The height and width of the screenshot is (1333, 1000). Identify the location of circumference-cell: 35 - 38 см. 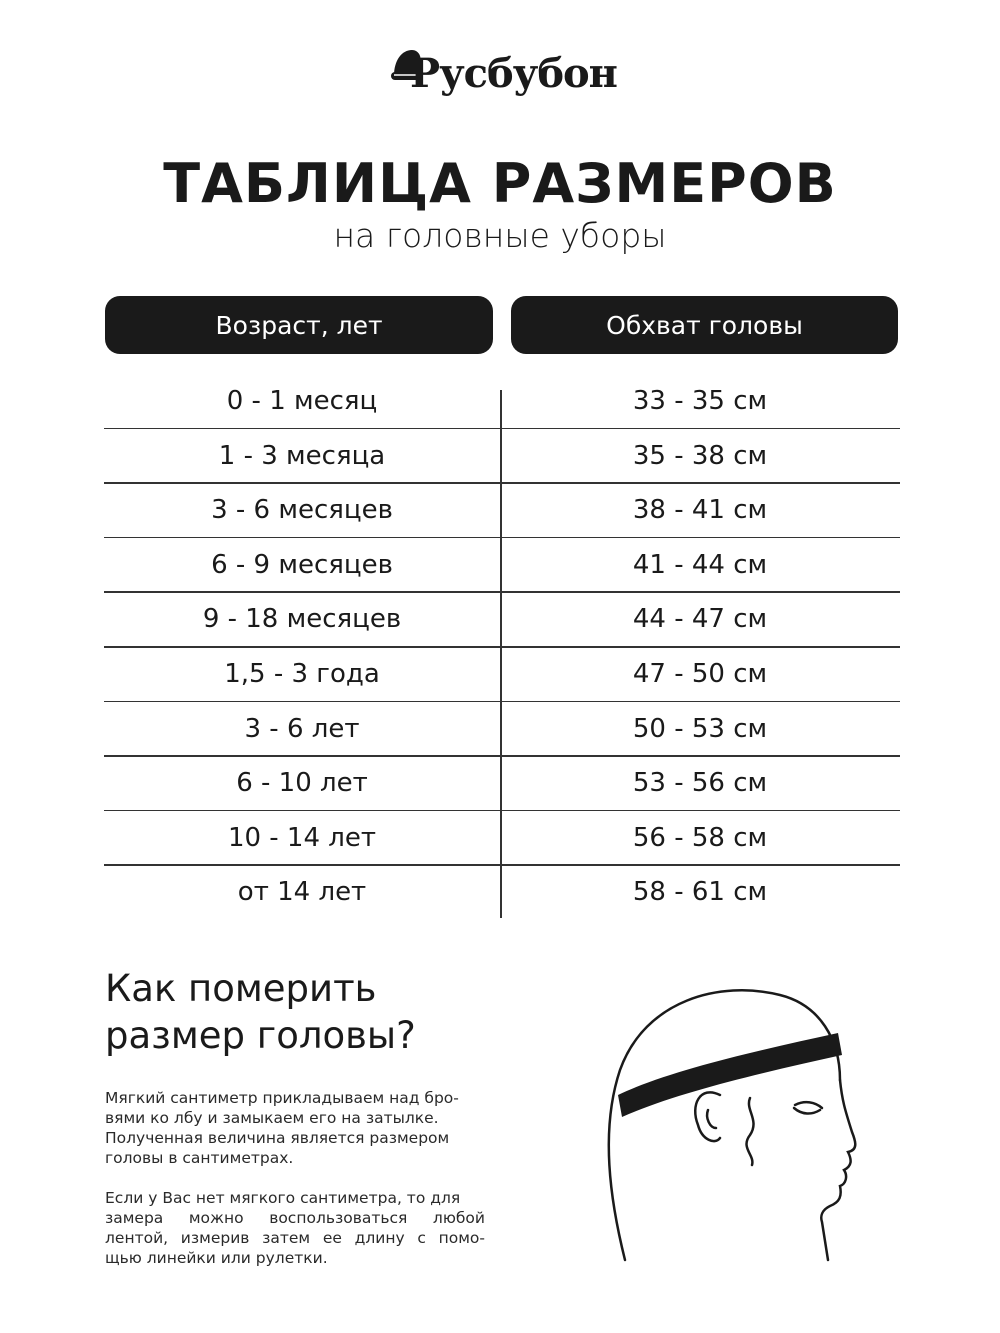
(700, 455).